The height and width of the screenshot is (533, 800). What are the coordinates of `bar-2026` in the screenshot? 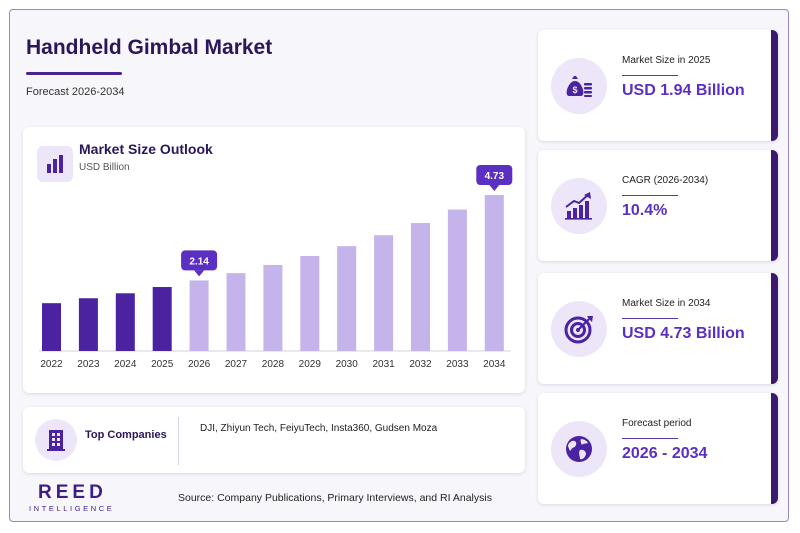 It's located at (199, 315).